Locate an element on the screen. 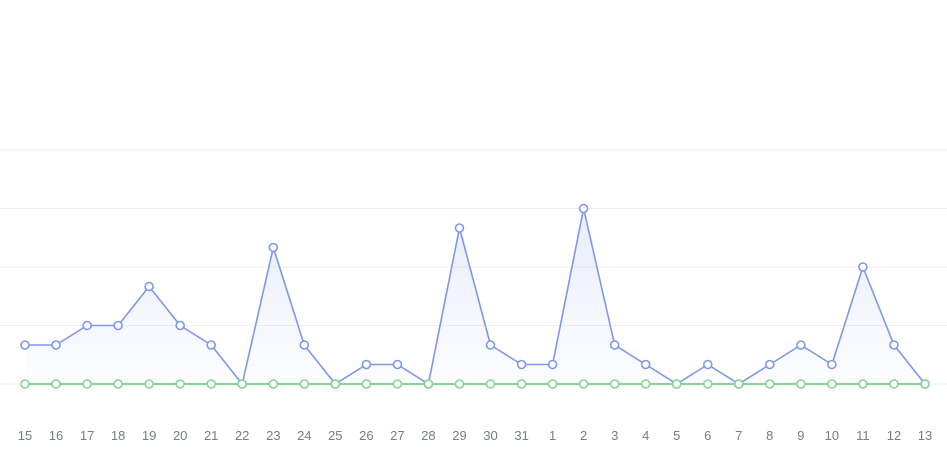 The width and height of the screenshot is (947, 458). x-axis-label-5: 5 is located at coordinates (676, 435).